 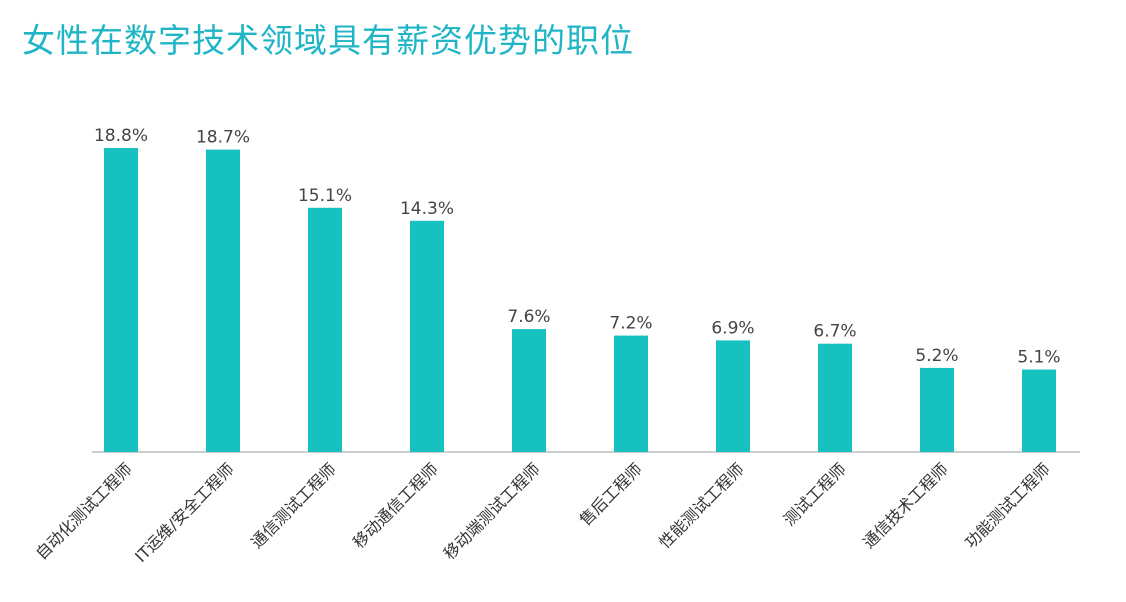 What do you see at coordinates (492, 511) in the screenshot?
I see `category-label-5: 移动端测试工程师` at bounding box center [492, 511].